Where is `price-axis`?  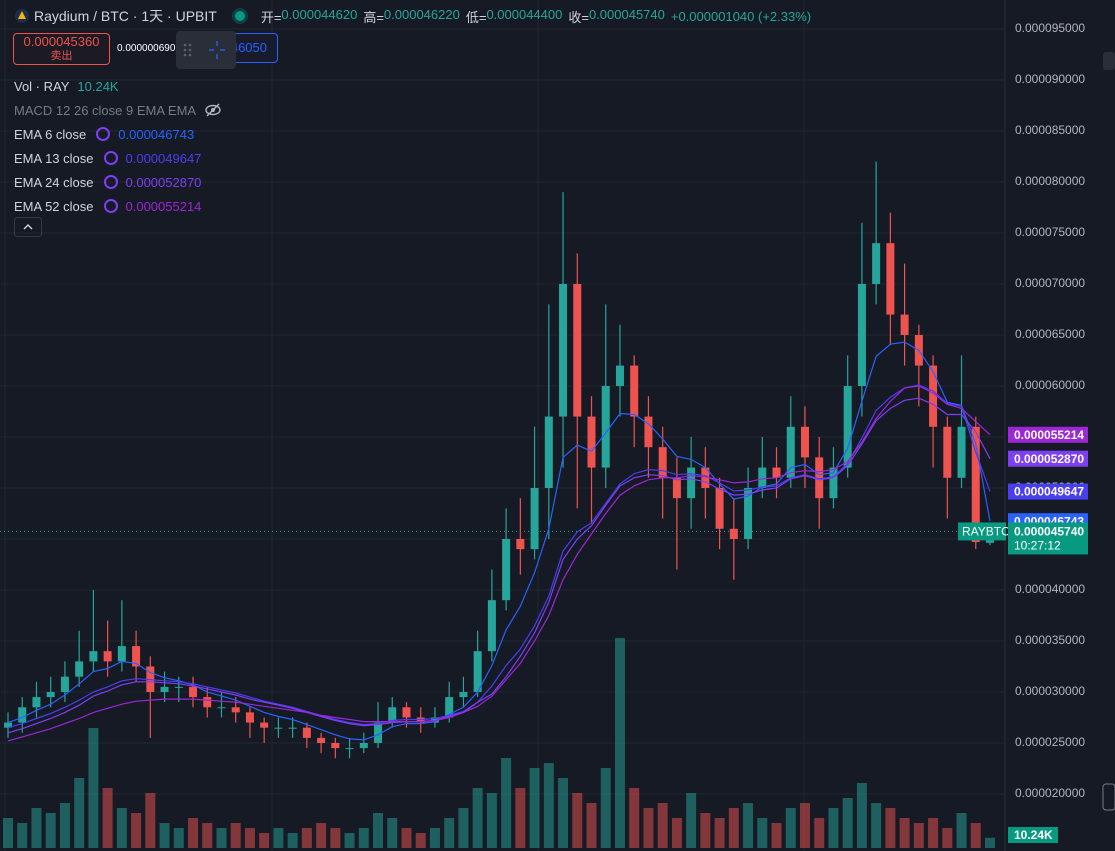
price-axis is located at coordinates (1060, 425).